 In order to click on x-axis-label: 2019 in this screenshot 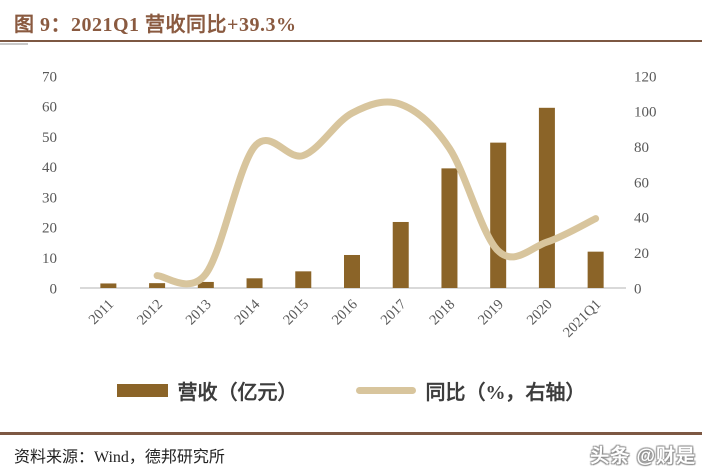, I will do `click(491, 313)`.